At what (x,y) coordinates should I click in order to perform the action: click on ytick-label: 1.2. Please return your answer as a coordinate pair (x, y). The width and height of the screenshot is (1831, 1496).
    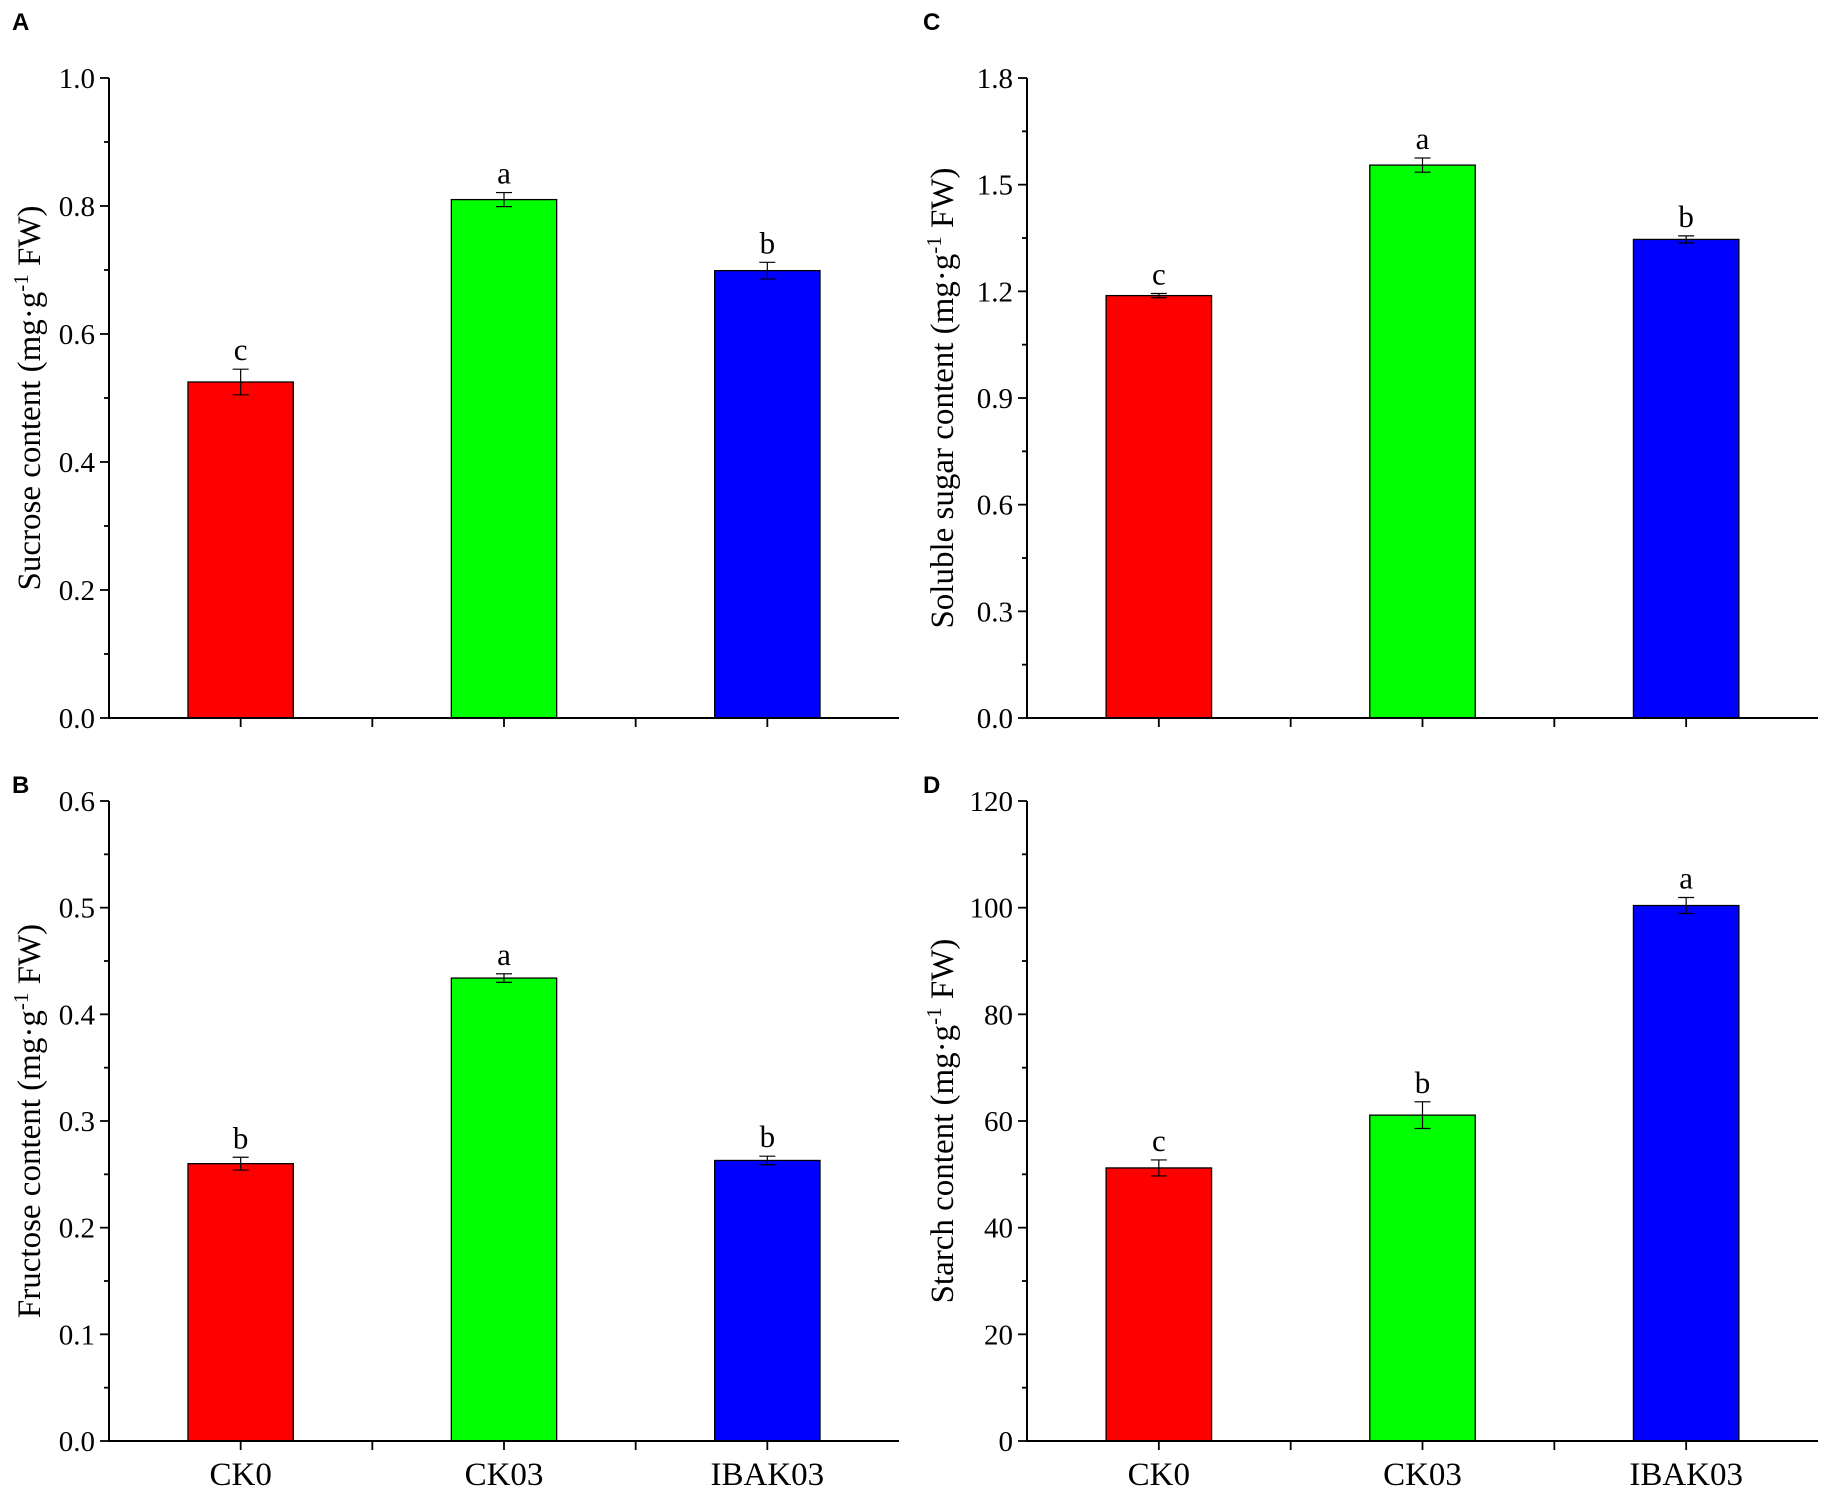
    Looking at the image, I should click on (995, 292).